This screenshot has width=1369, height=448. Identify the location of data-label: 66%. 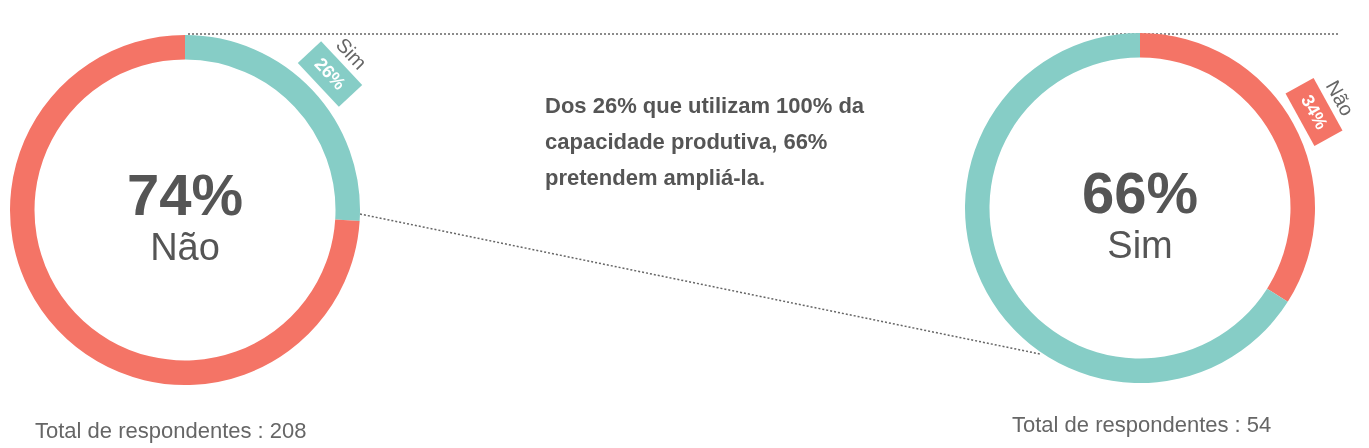
(1140, 192).